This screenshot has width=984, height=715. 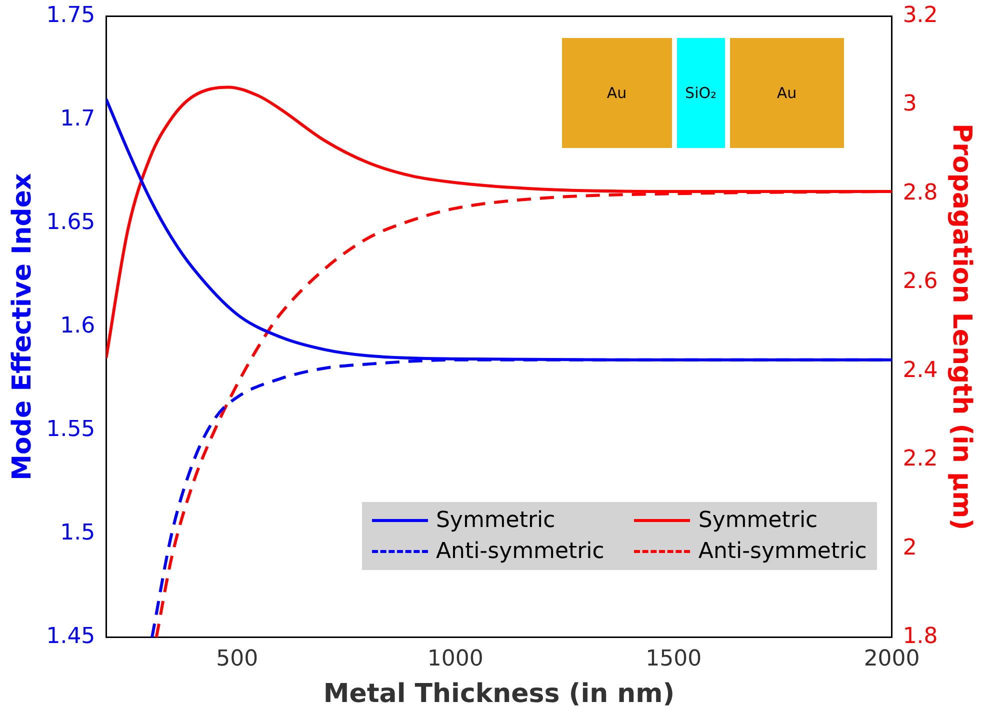 What do you see at coordinates (71, 637) in the screenshot?
I see `y-tick-label: 1.45` at bounding box center [71, 637].